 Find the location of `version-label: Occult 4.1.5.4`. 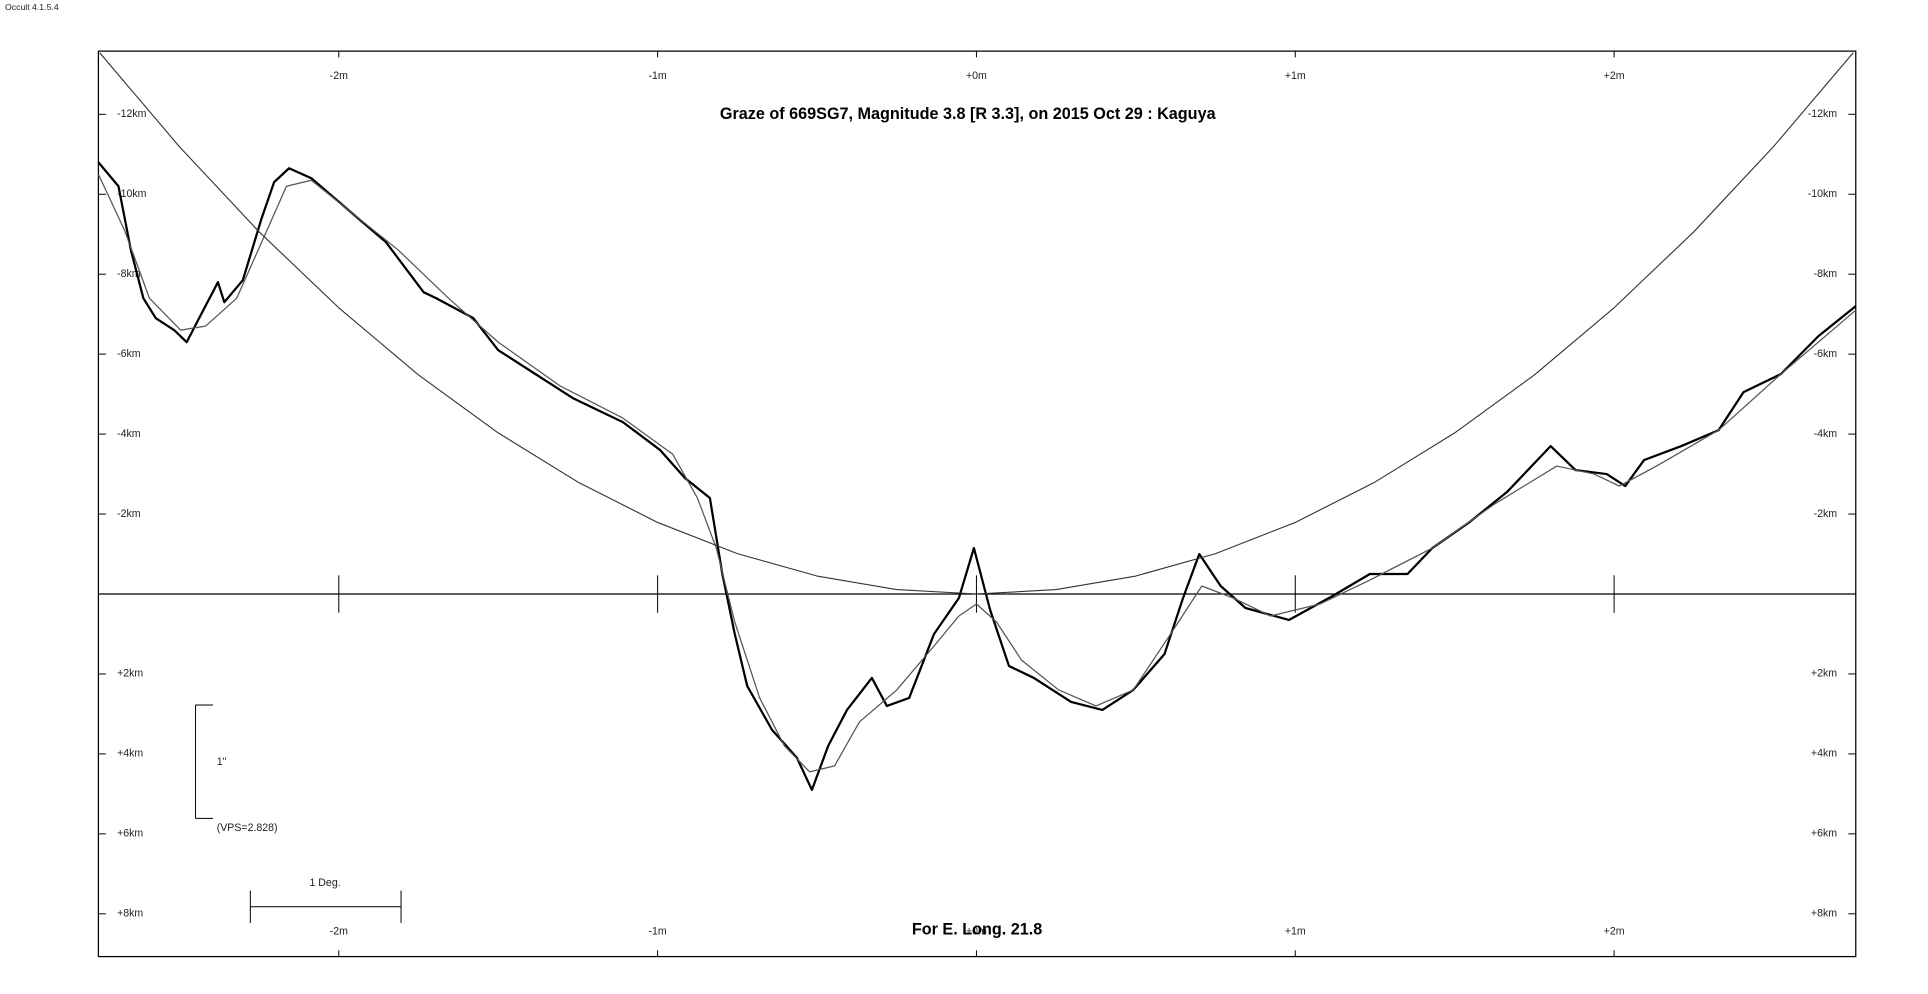

version-label: Occult 4.1.5.4 is located at coordinates (32, 7).